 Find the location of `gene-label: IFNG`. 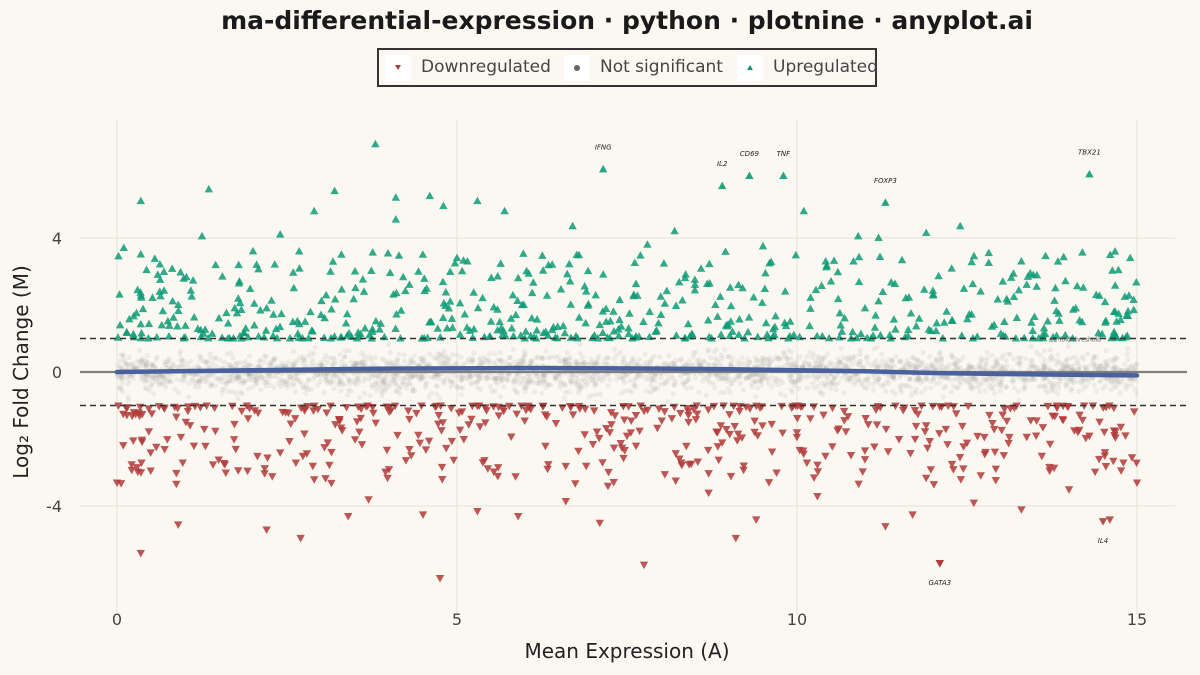

gene-label: IFNG is located at coordinates (603, 147).